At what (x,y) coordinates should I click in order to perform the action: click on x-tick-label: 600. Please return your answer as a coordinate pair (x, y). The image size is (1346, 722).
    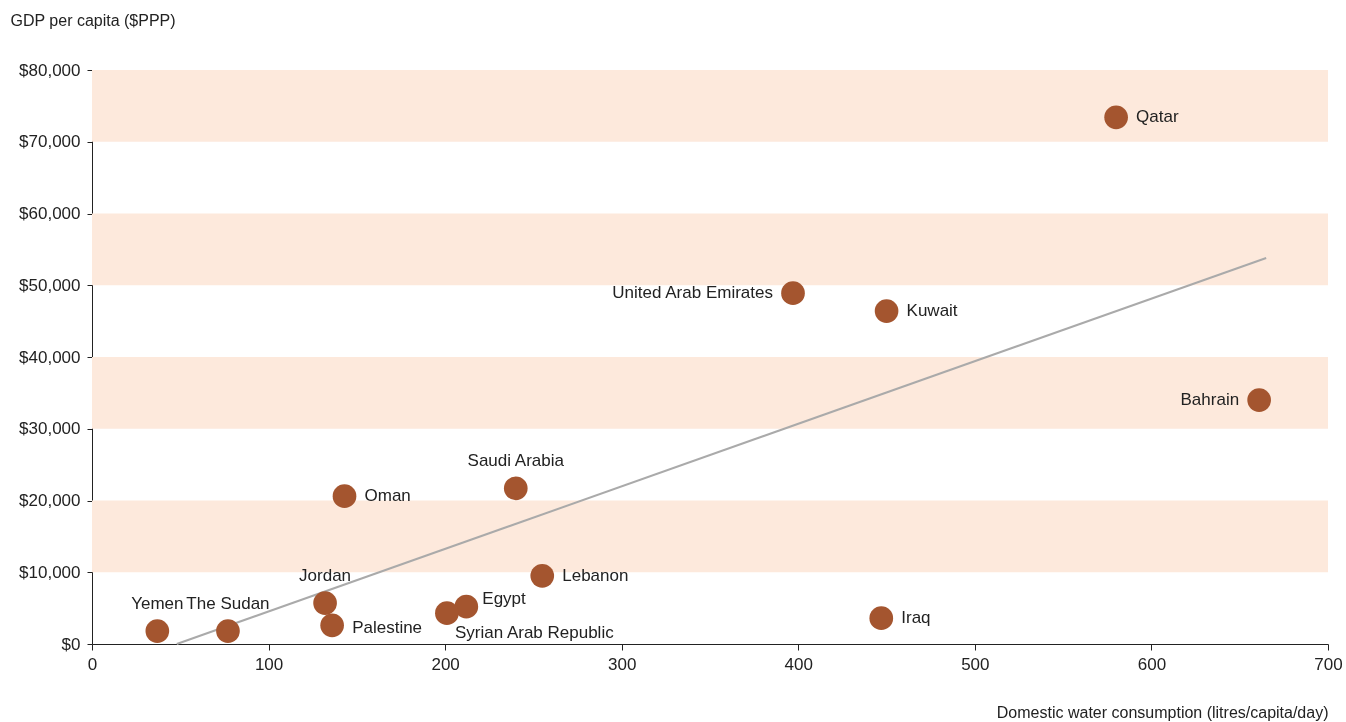
    Looking at the image, I should click on (1152, 664).